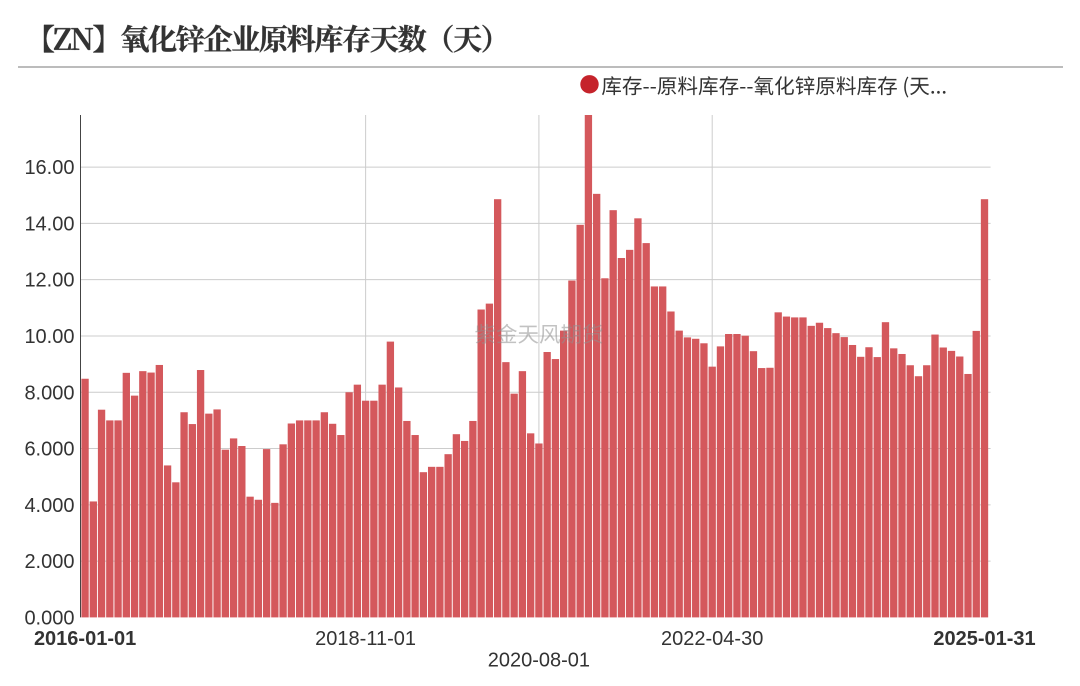 Image resolution: width=1080 pixels, height=686 pixels. Describe the element at coordinates (49, 337) in the screenshot. I see `svg-text: 10.00` at that location.